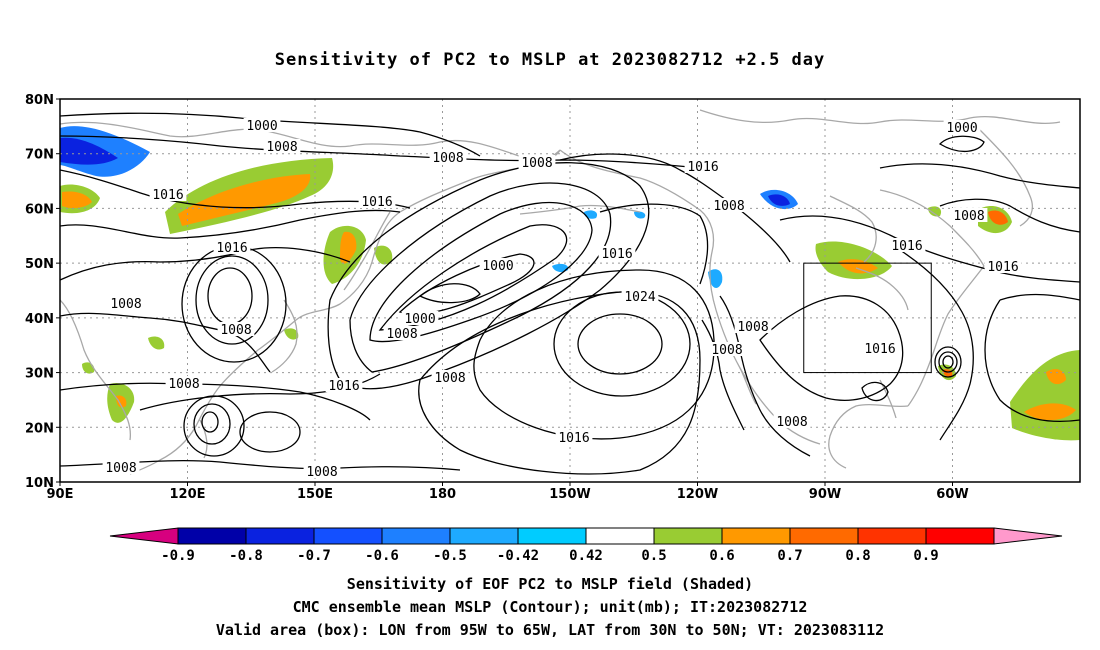 The image size is (1100, 650). I want to click on lat-label: 70N, so click(39, 155).